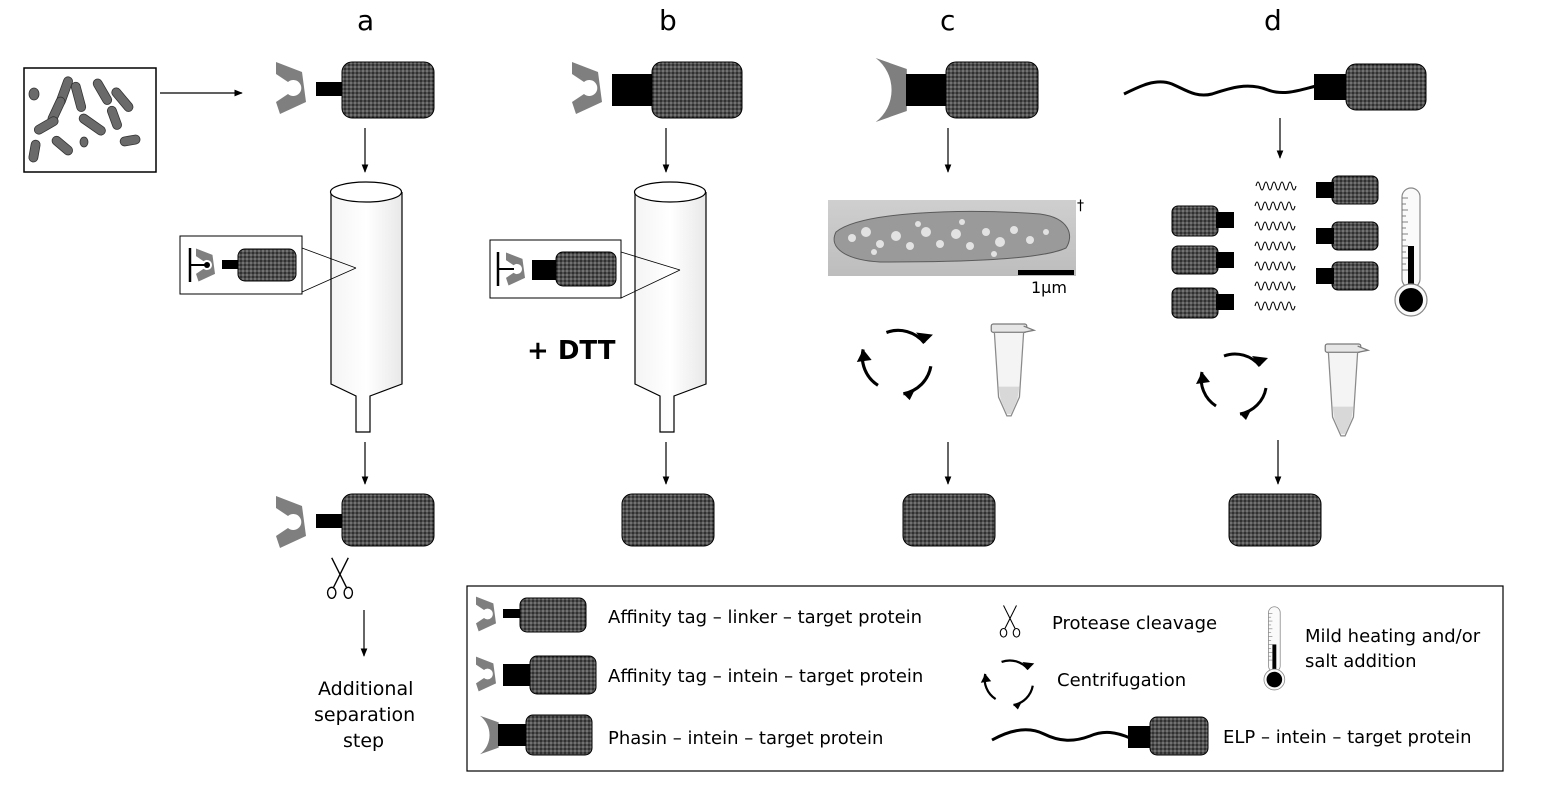 This screenshot has width=1559, height=794. I want to click on legend-elp-intein-glyph, so click(1100, 736).